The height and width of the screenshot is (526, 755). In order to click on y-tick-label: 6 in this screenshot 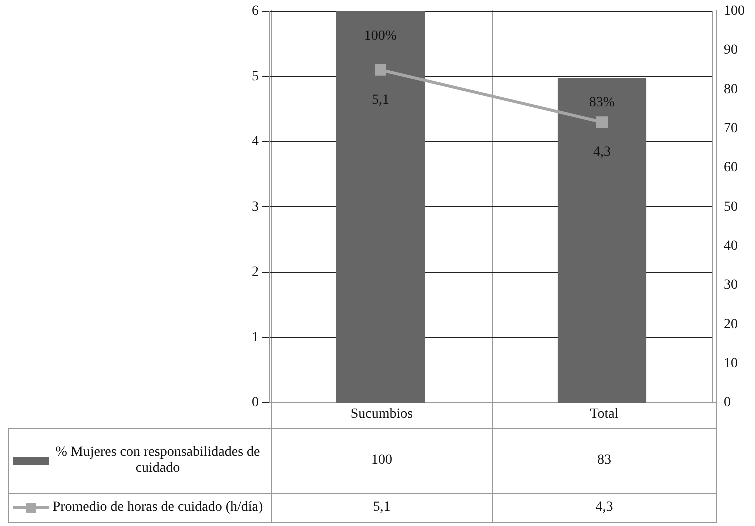, I will do `click(255, 12)`.